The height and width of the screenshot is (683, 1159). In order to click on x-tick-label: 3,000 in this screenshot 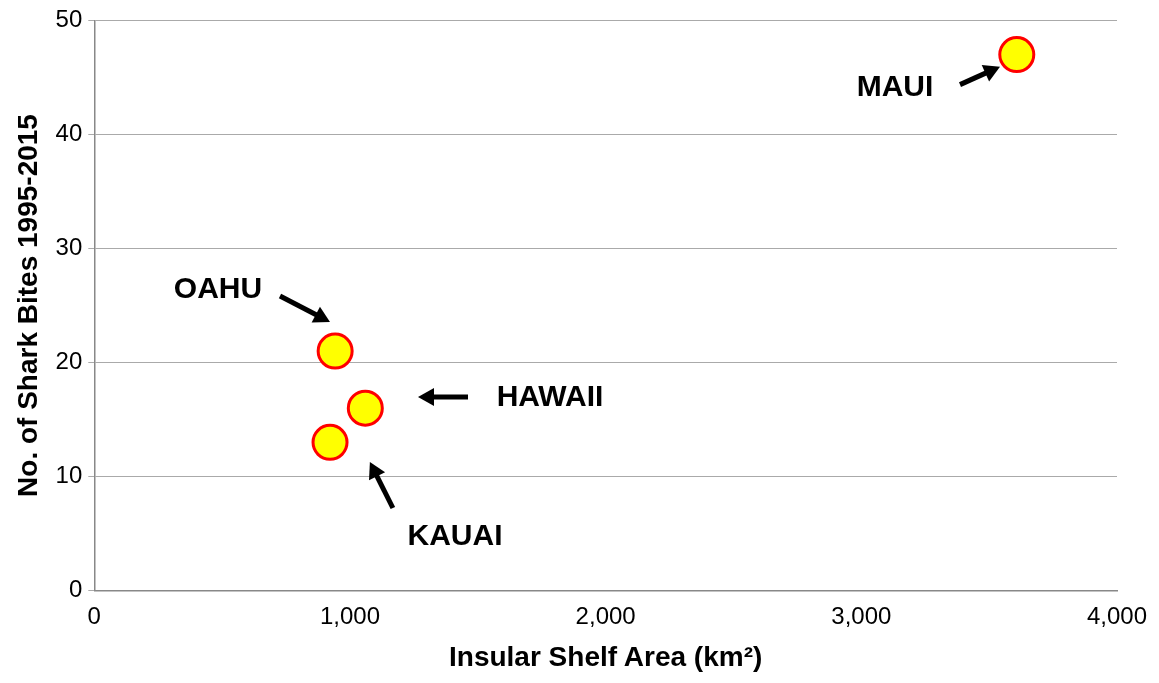, I will do `click(861, 615)`.